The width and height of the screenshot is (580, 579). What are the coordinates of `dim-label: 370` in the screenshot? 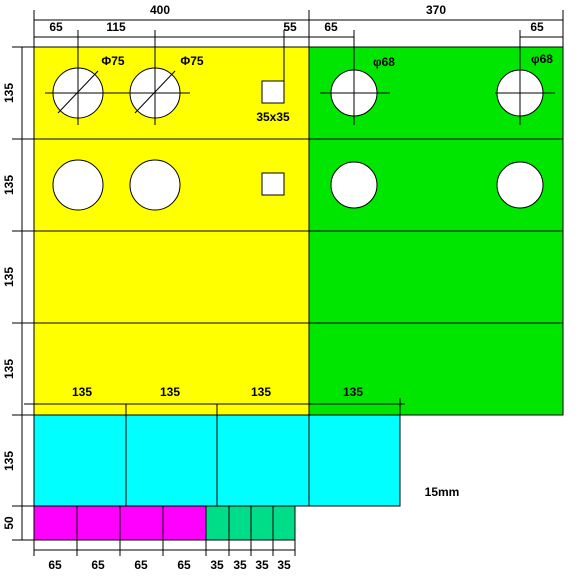 It's located at (436, 10).